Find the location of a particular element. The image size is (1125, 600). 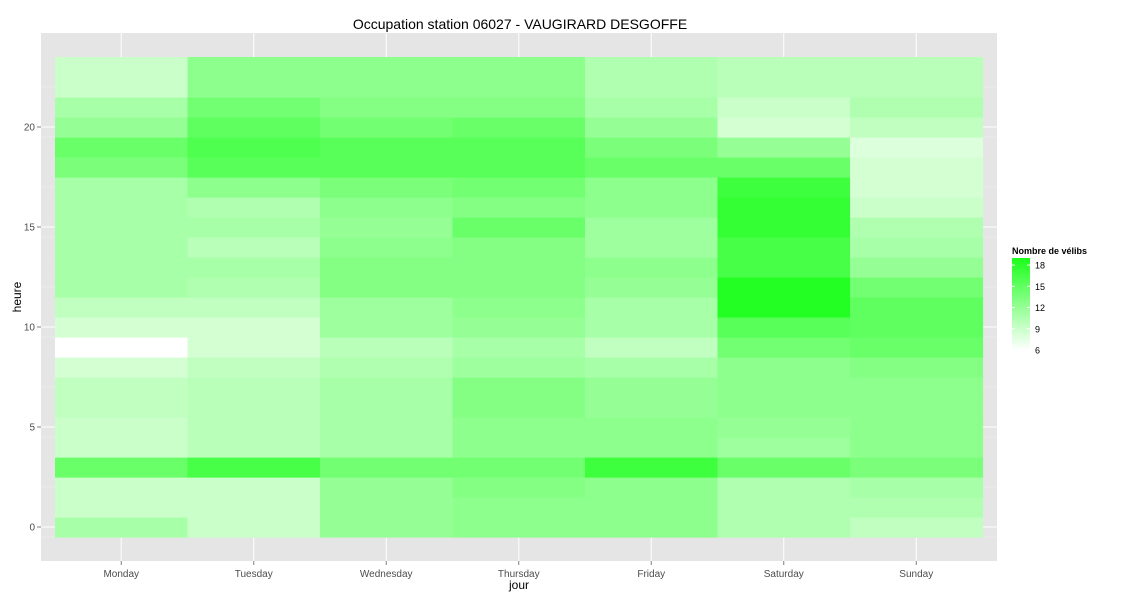

y-tick-label: 15 is located at coordinates (30, 228).